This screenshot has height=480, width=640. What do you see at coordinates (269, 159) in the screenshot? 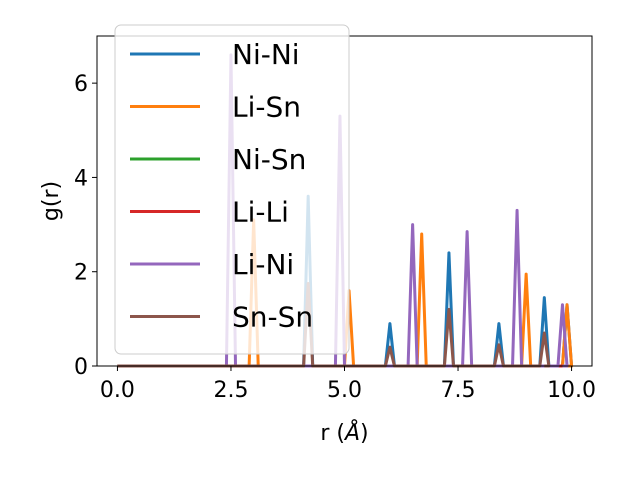
I see `legend-label-ni-sn: Ni-Sn` at bounding box center [269, 159].